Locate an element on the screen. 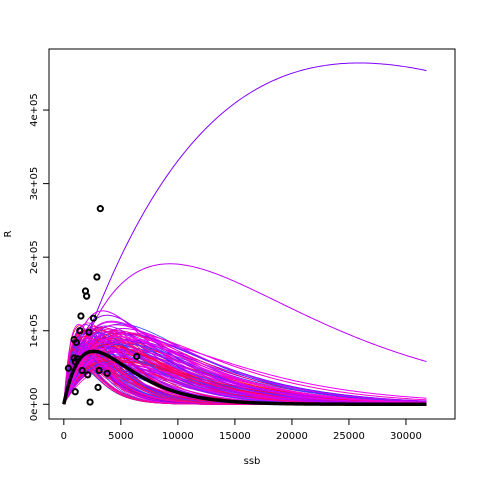  x-axis: 0 5000 10000 15000 20000 25000 30000 is located at coordinates (241, 430).